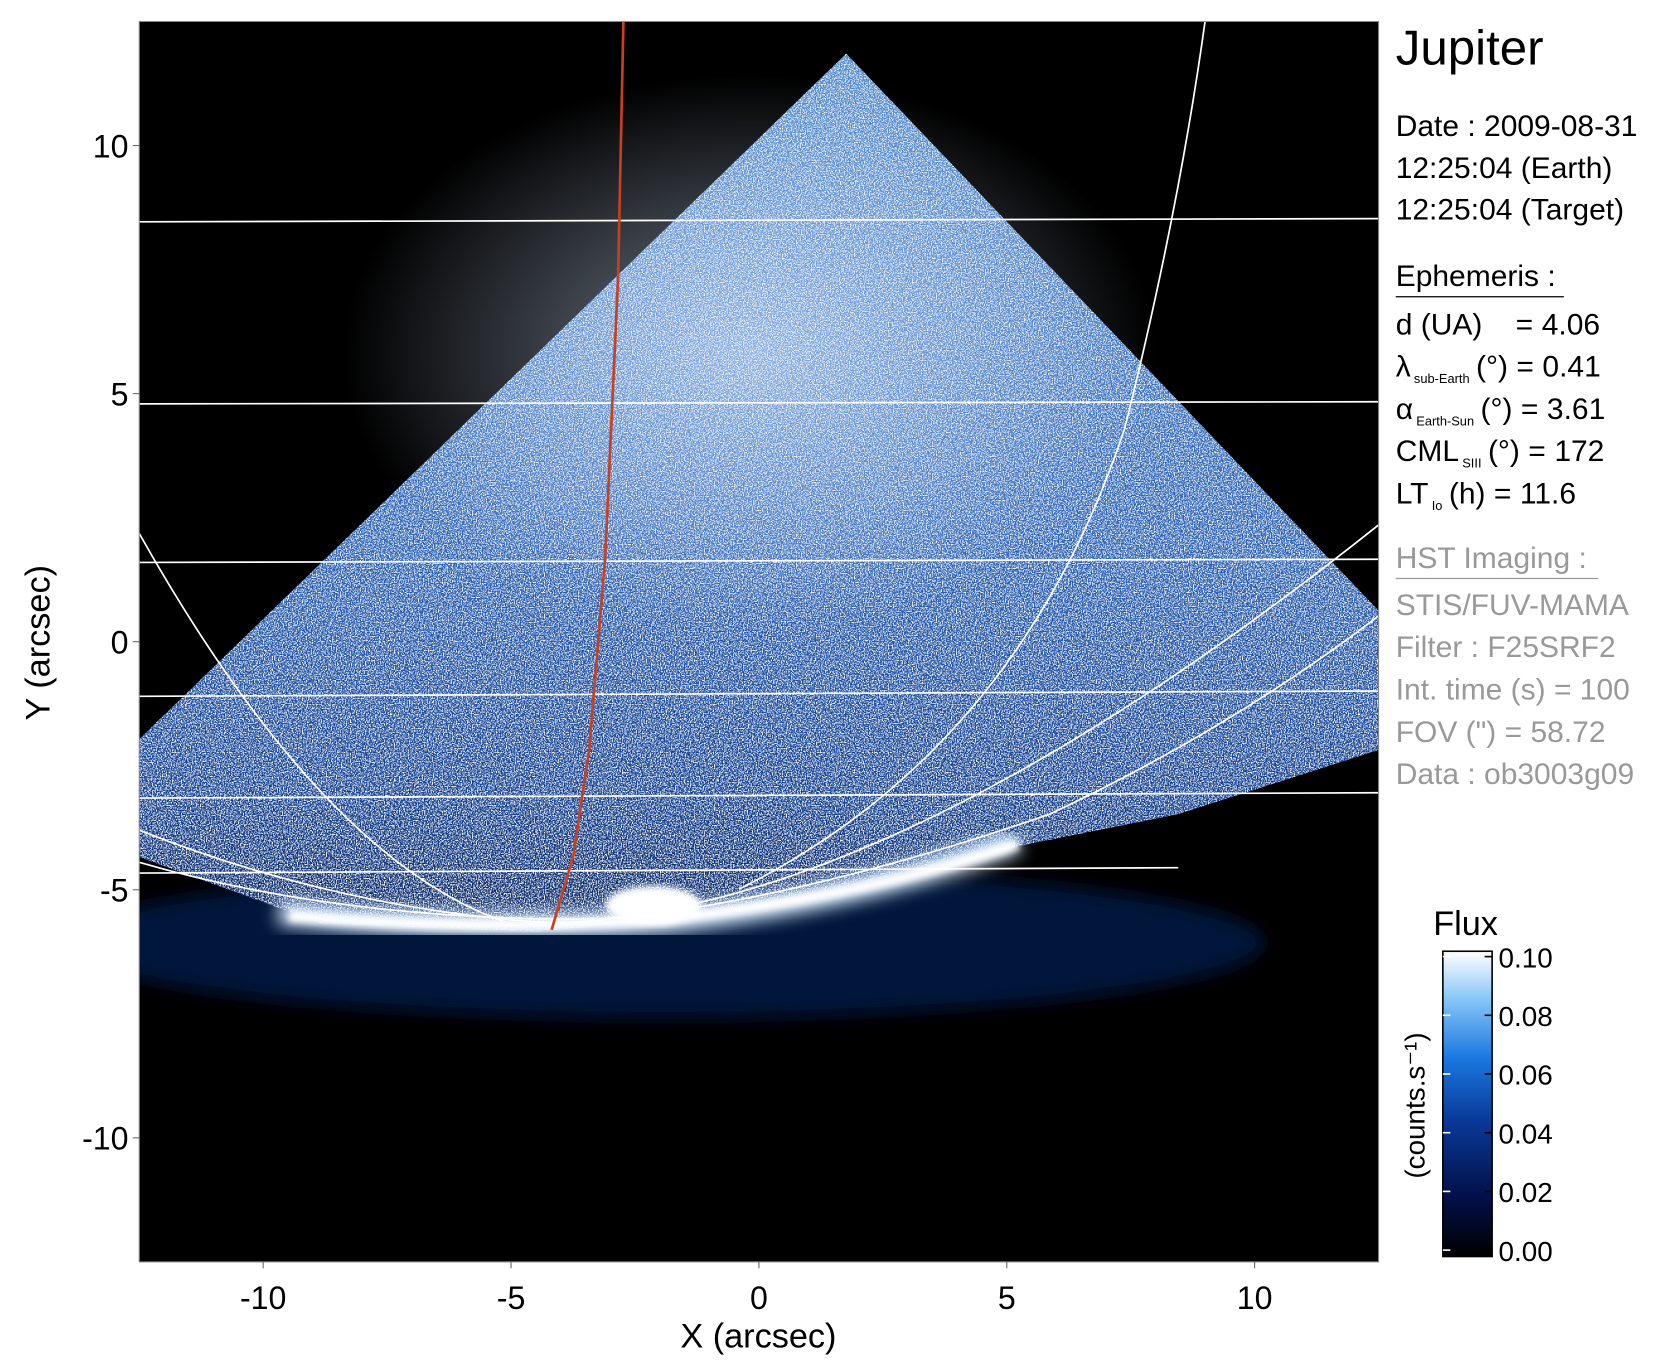  Describe the element at coordinates (1504, 168) in the screenshot. I see `date-line: 12:25:04 (Earth)` at that location.